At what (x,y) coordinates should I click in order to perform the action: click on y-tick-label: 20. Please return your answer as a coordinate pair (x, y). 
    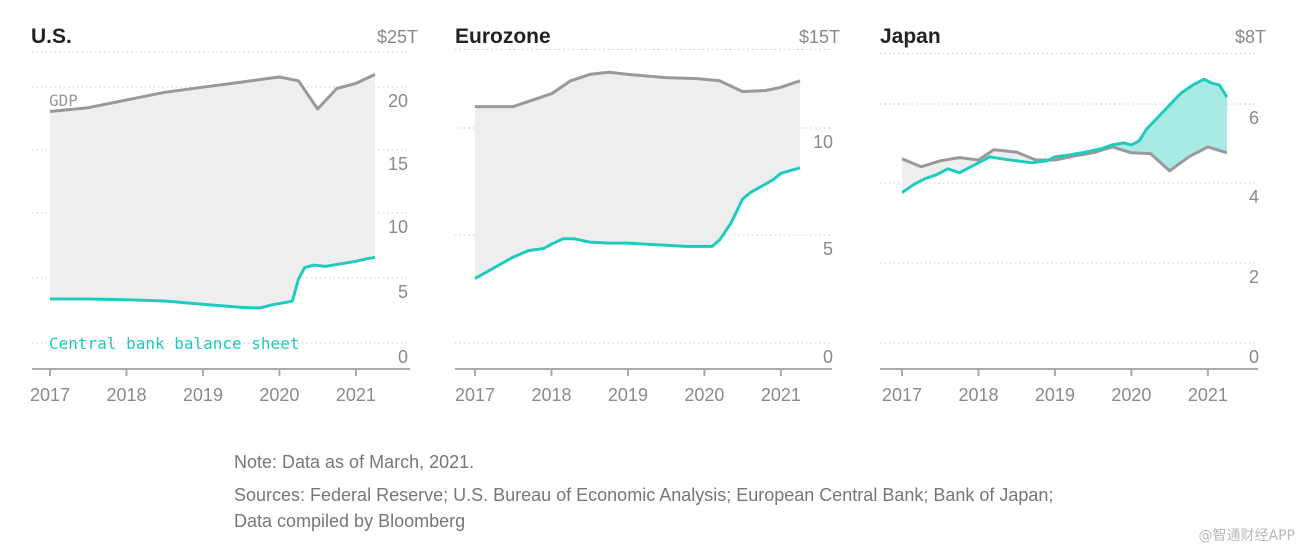
    Looking at the image, I should click on (398, 101).